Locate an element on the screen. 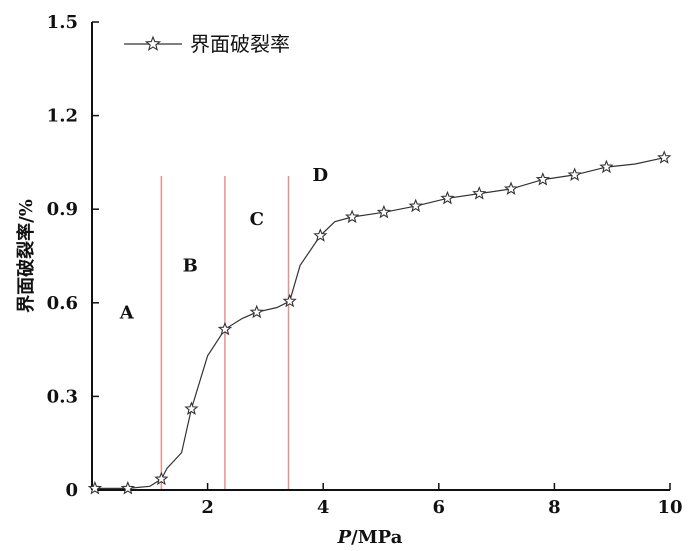 This screenshot has width=700, height=551. y-tick-label: 0.9 is located at coordinates (62, 209).